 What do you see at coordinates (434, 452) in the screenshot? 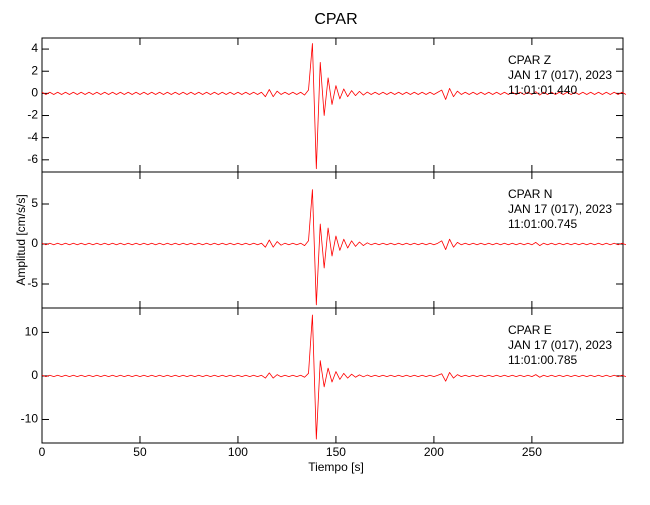
I see `x-tick-label: 200` at bounding box center [434, 452].